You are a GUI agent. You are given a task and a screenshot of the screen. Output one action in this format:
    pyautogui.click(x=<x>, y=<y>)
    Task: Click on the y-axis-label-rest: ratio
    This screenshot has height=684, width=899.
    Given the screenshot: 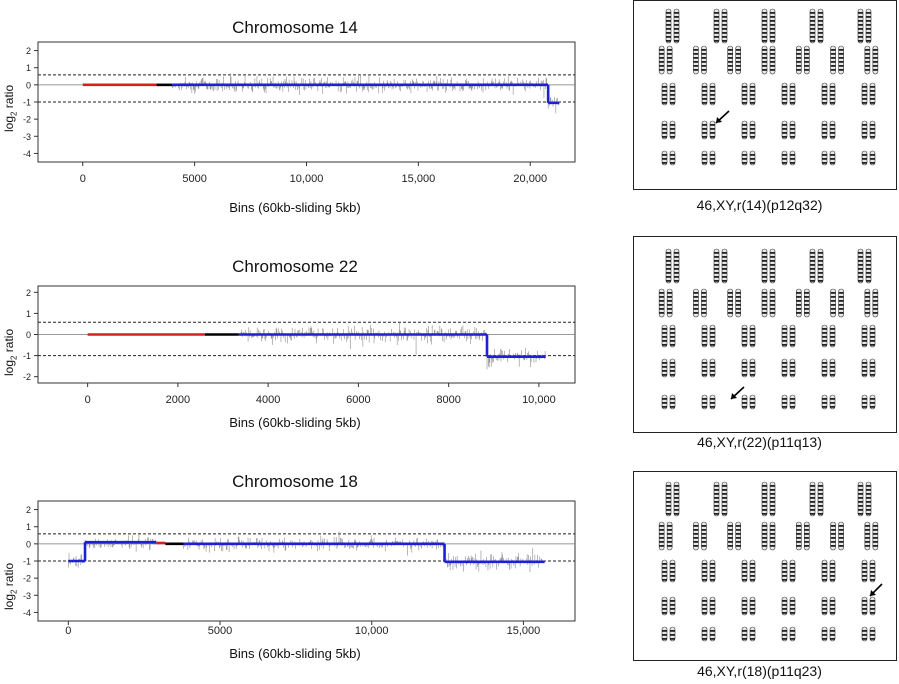 What is the action you would take?
    pyautogui.click(x=9, y=342)
    